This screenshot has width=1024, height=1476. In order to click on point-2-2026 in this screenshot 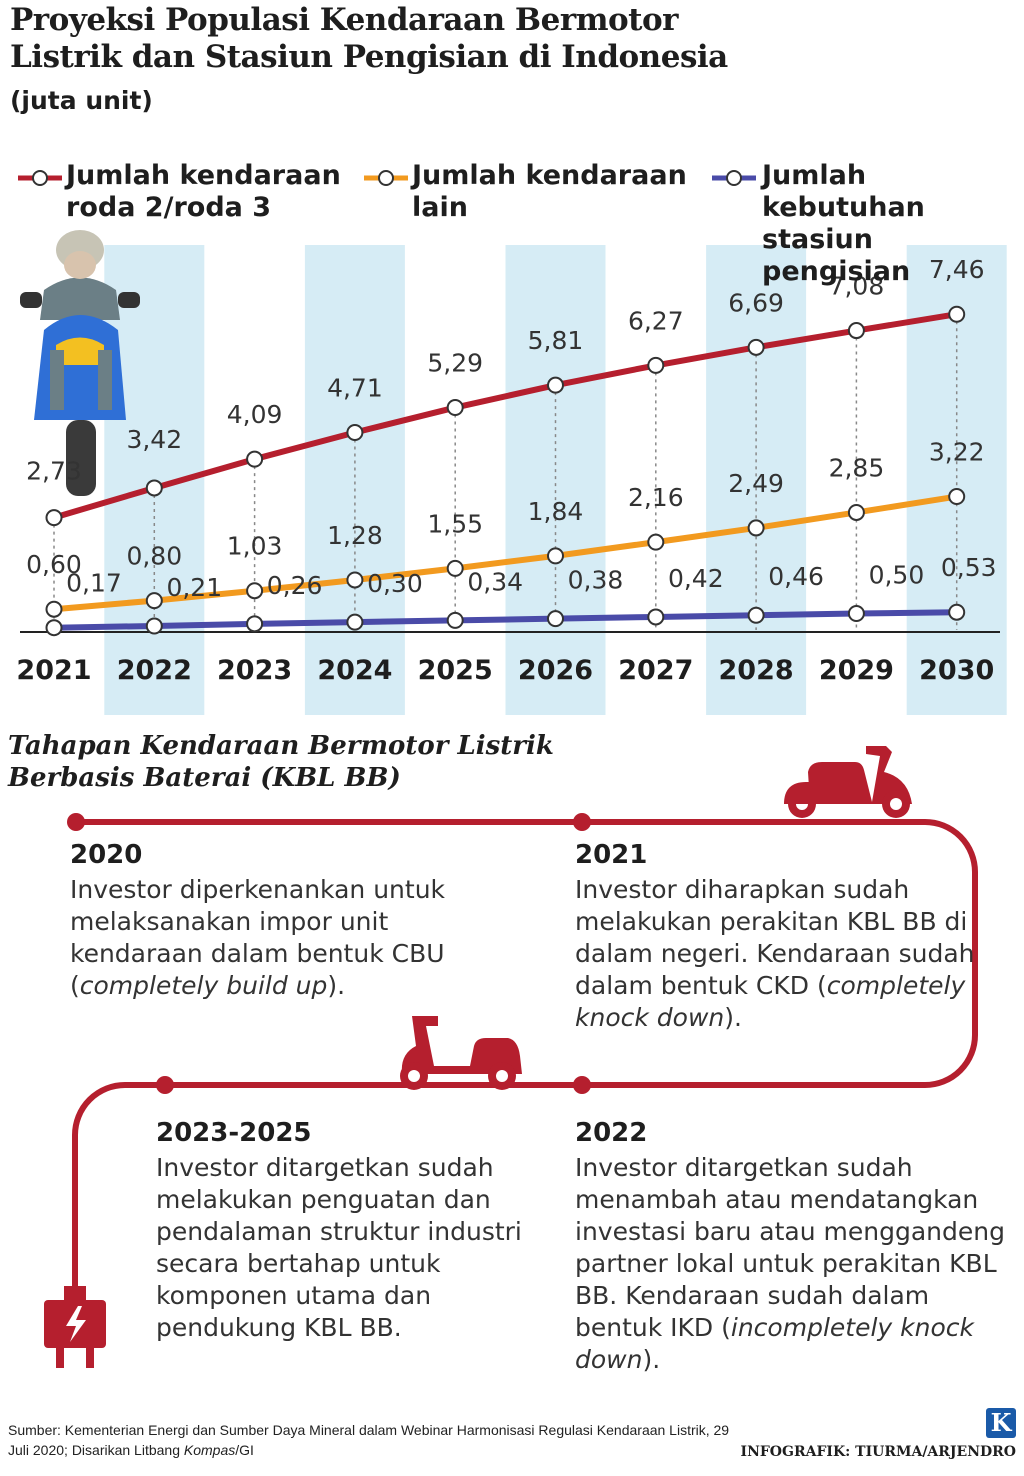, I will do `click(555, 619)`.